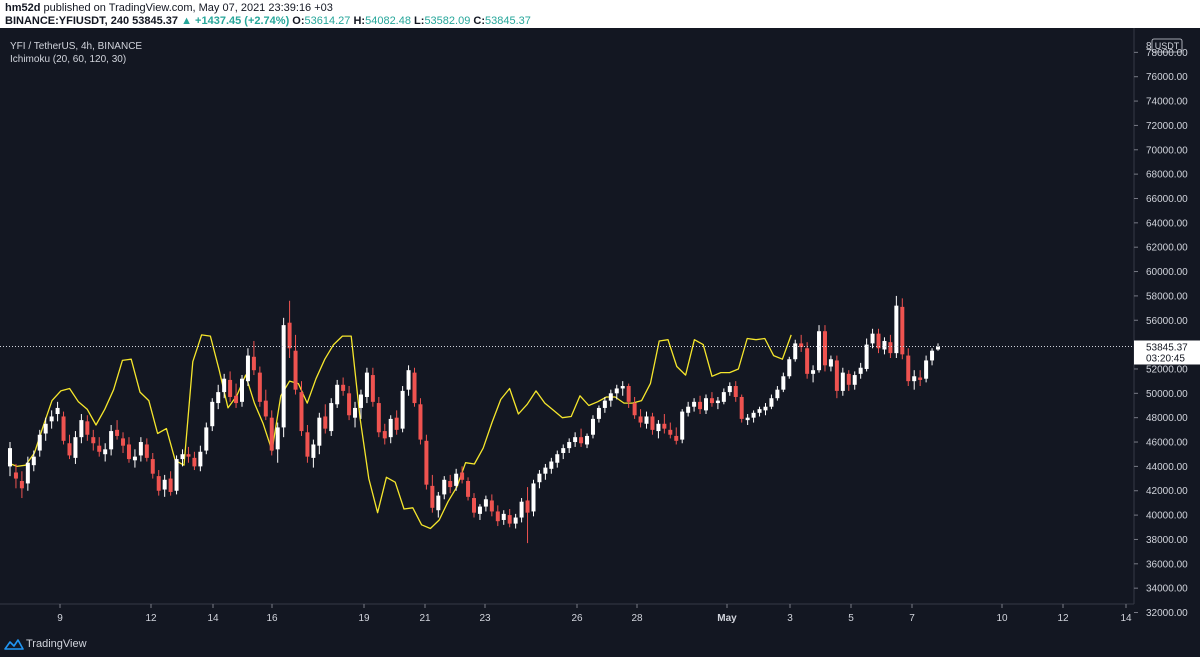  I want to click on price-change: +1437.45 (+2.74%), so click(242, 21).